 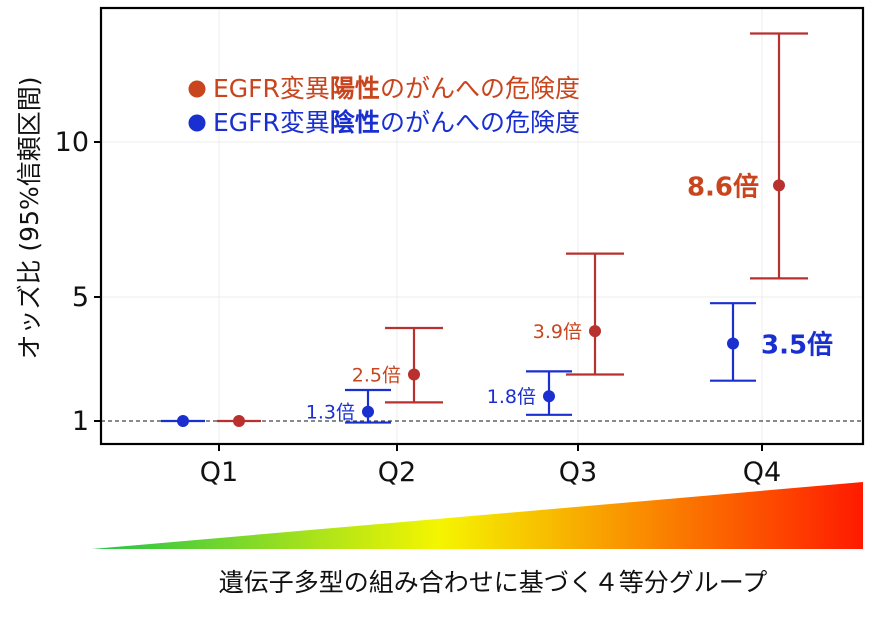 I want to click on x-tick-label: Q2, so click(x=397, y=472).